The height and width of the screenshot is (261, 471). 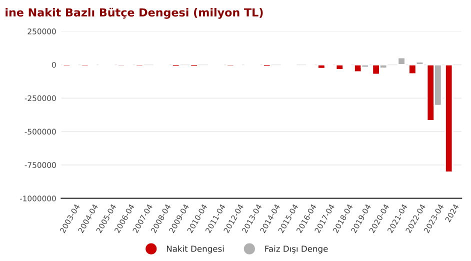 What do you see at coordinates (296, 249) in the screenshot?
I see `legend-label: Faiz Dışı Denge` at bounding box center [296, 249].